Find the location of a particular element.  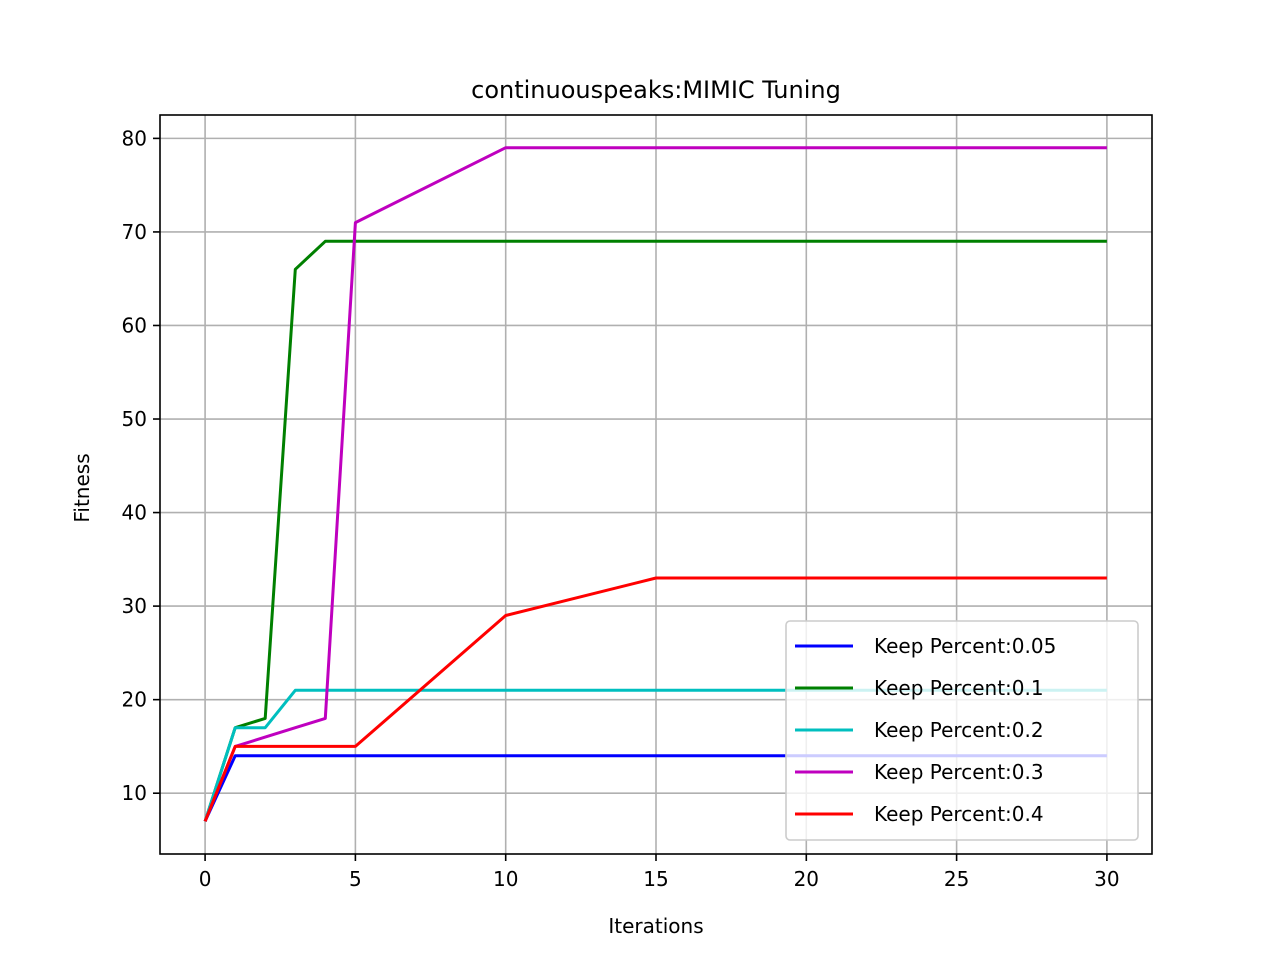

legend-label: Keep Percent:0.2 is located at coordinates (959, 730).